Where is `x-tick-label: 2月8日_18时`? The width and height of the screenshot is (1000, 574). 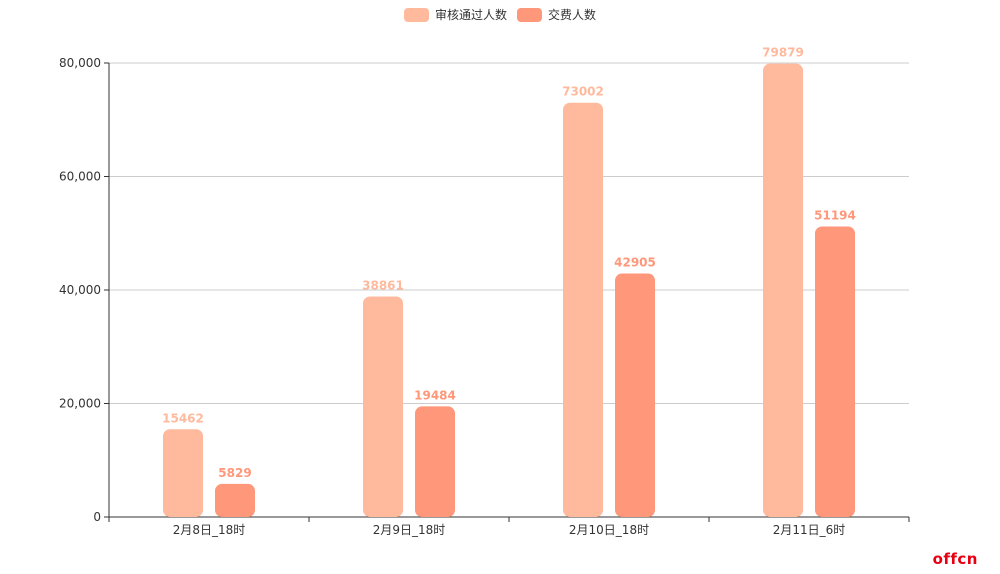
x-tick-label: 2月8日_18时 is located at coordinates (209, 530).